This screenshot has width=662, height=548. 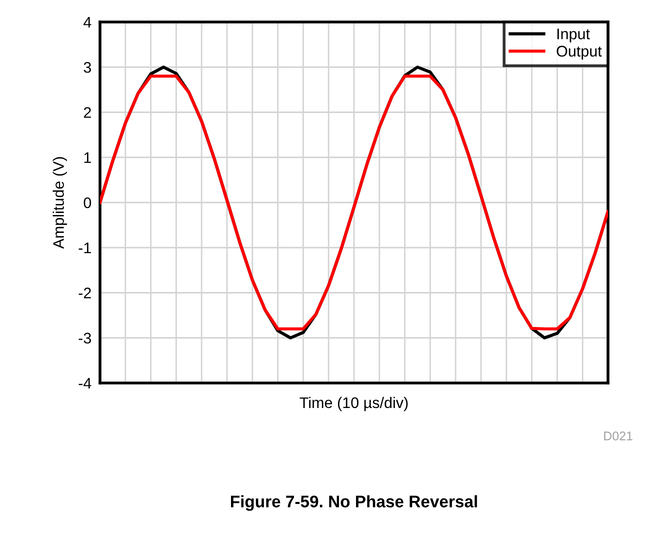 I want to click on text: Figure 7-59. No Phase Reversal, so click(x=353, y=503).